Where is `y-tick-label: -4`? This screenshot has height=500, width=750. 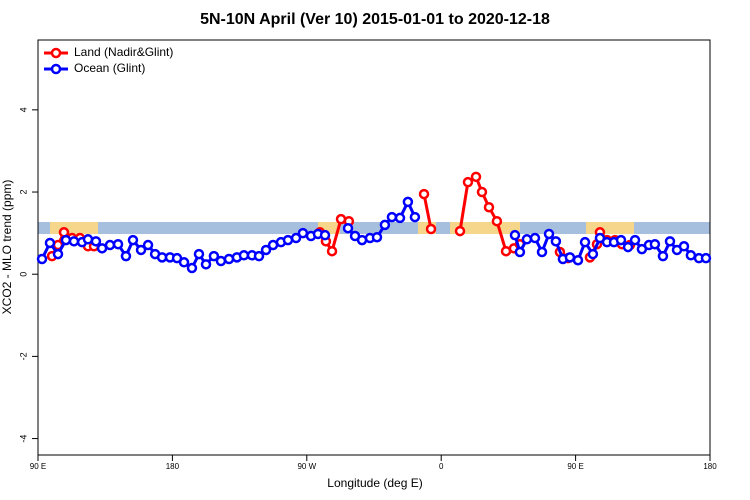 y-tick-label: -4 is located at coordinates (23, 439).